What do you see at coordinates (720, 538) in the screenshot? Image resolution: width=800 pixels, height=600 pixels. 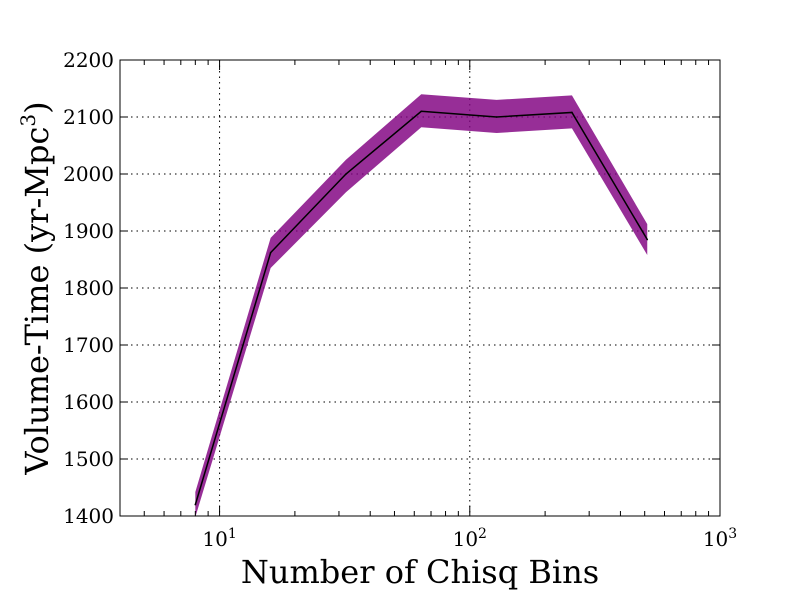 I see `x-tick-label: 10³` at bounding box center [720, 538].